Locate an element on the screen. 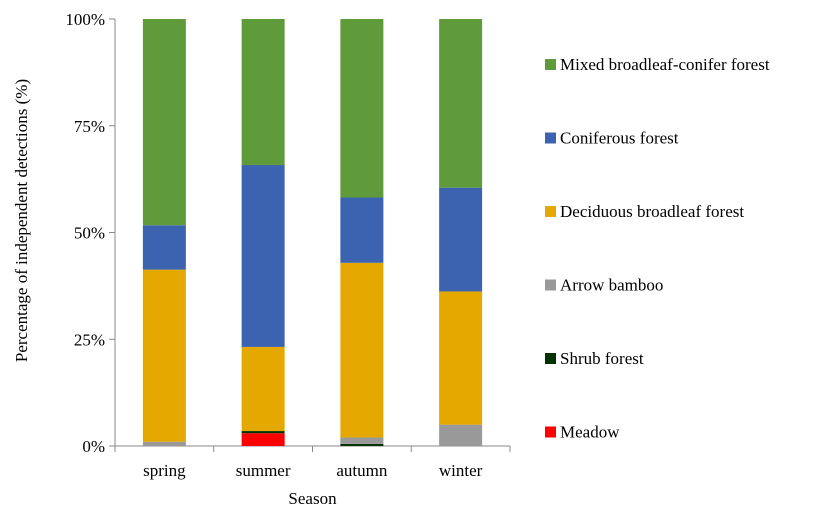 The width and height of the screenshot is (816, 510). y-tick-label: 25% is located at coordinates (89, 339).